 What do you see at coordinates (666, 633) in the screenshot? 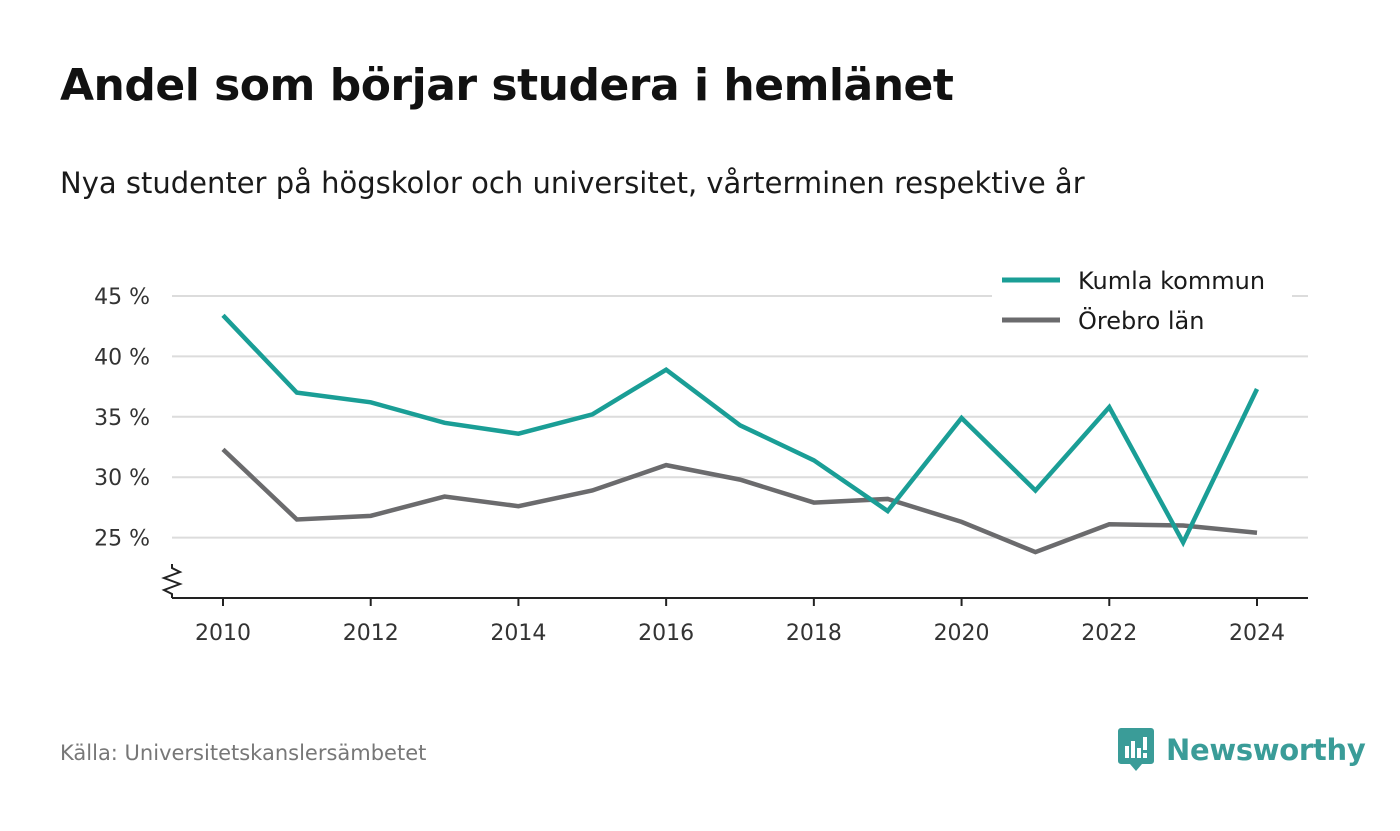
I see `x-tick-label: 2016` at bounding box center [666, 633].